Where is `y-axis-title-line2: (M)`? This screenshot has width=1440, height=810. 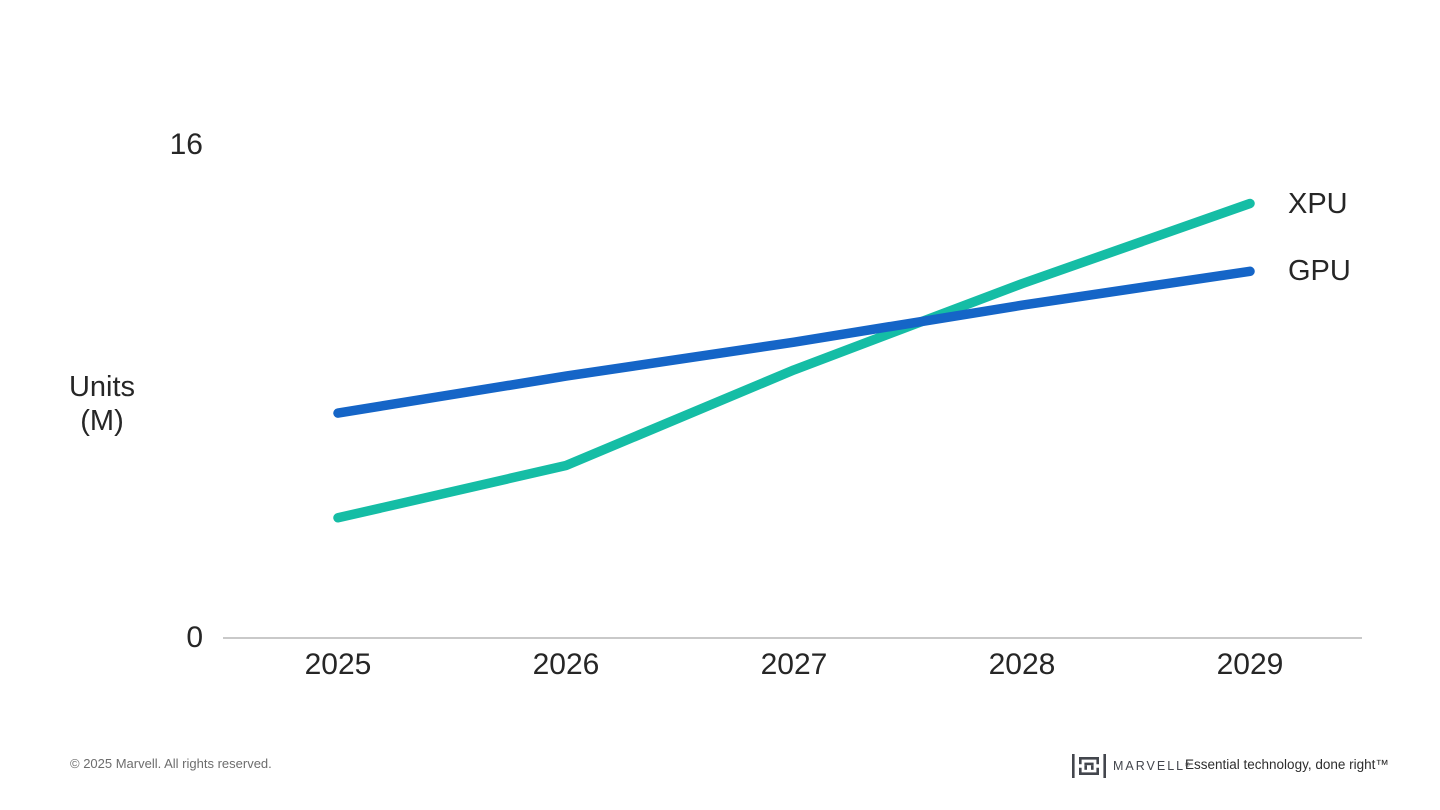
y-axis-title-line2: (M) is located at coordinates (102, 421).